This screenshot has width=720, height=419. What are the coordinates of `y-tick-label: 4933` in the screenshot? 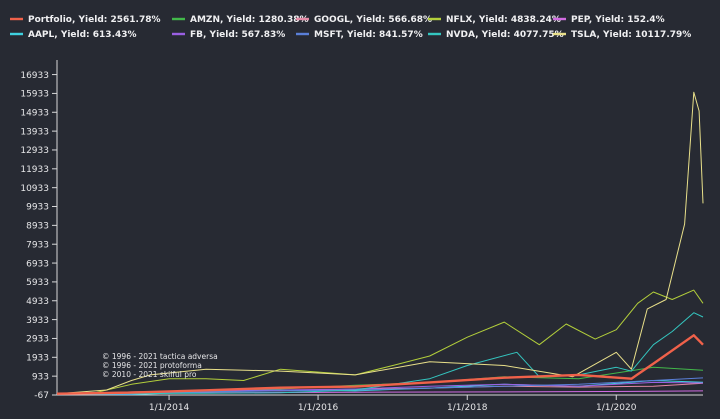 It's located at (37, 302).